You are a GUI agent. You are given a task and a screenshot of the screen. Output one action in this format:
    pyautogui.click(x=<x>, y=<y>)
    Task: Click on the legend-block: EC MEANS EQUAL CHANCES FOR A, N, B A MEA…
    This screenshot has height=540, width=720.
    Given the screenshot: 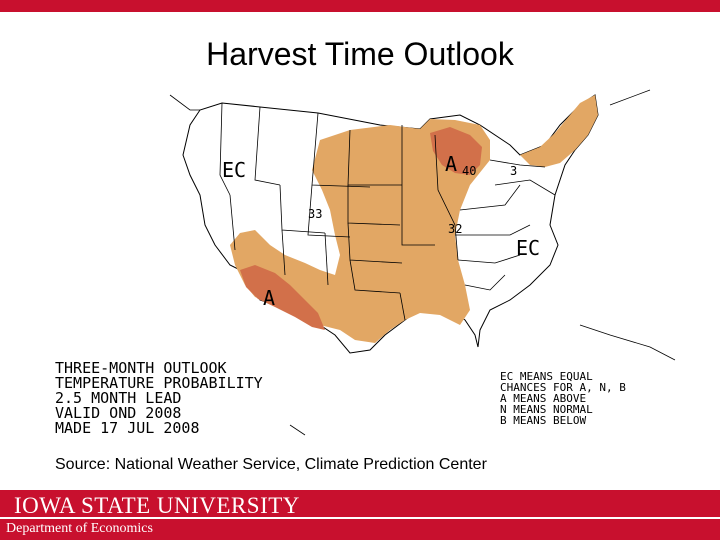 What is the action you would take?
    pyautogui.click(x=563, y=398)
    